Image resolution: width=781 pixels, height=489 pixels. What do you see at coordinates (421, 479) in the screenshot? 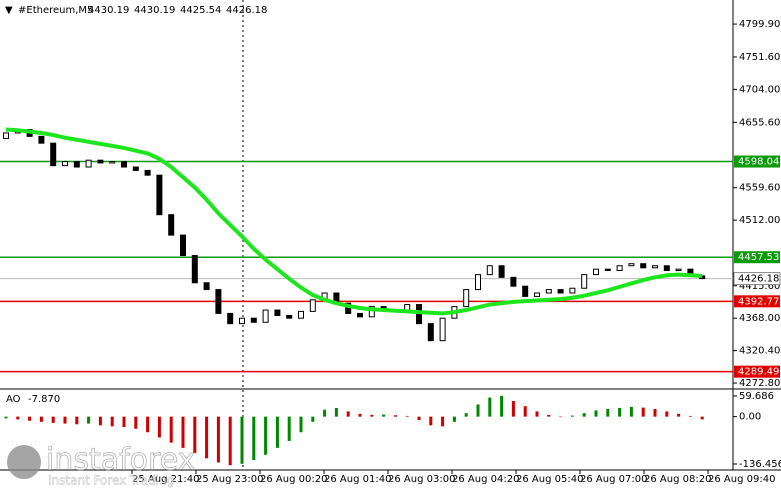
I see `x-tick-label: 26 Aug 03:00` at bounding box center [421, 479].